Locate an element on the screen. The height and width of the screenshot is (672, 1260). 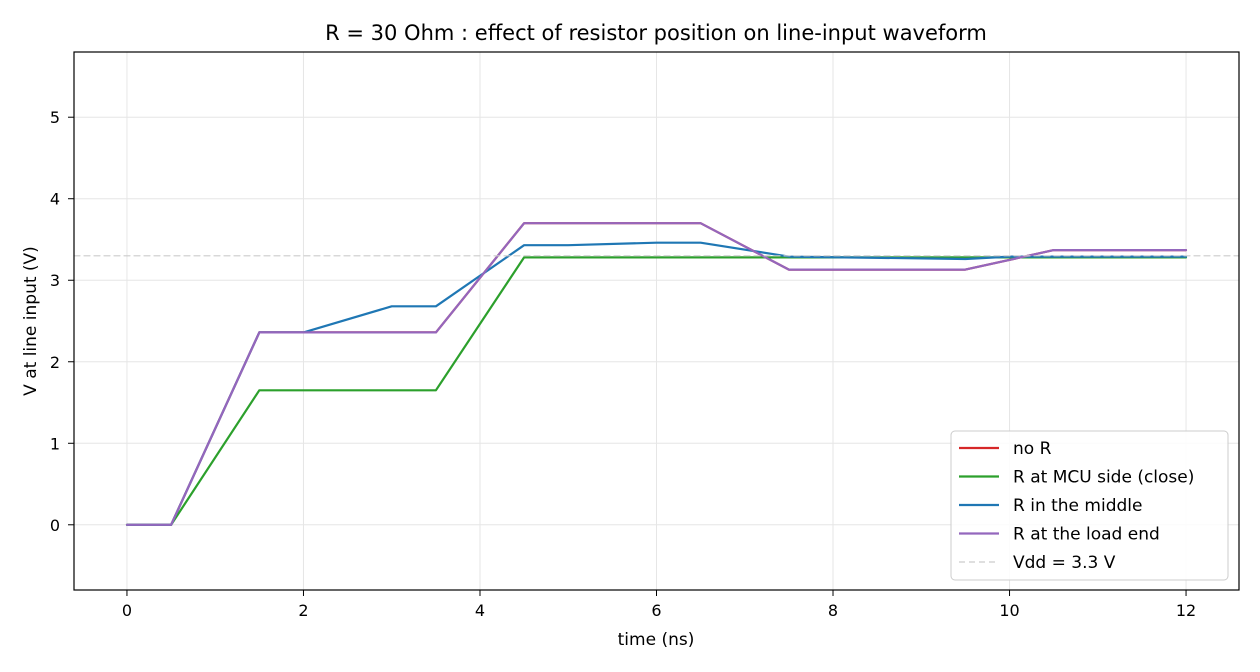
x-tick-label: 0 is located at coordinates (127, 610).